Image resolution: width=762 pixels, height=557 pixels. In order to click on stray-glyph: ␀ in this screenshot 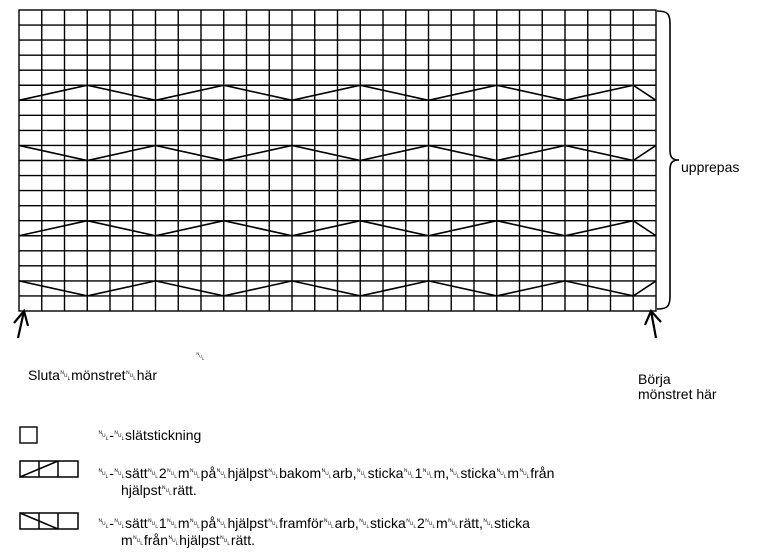, I will do `click(200, 357)`.